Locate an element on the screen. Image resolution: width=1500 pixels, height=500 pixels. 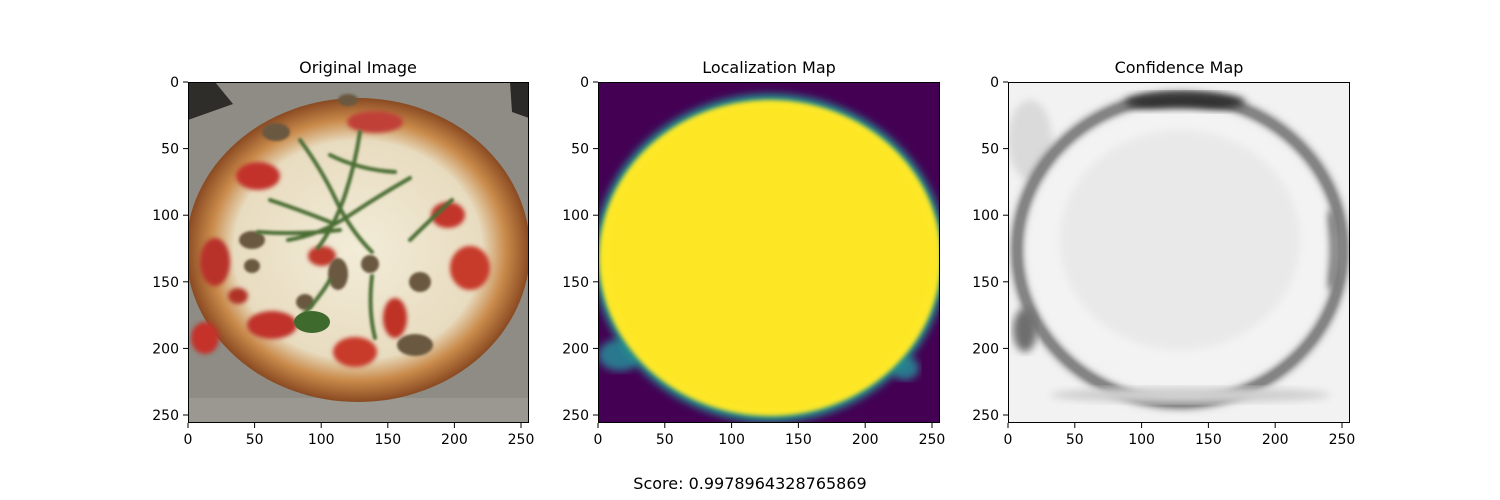
panel-title-confidence: Confidence Map is located at coordinates (1179, 67).